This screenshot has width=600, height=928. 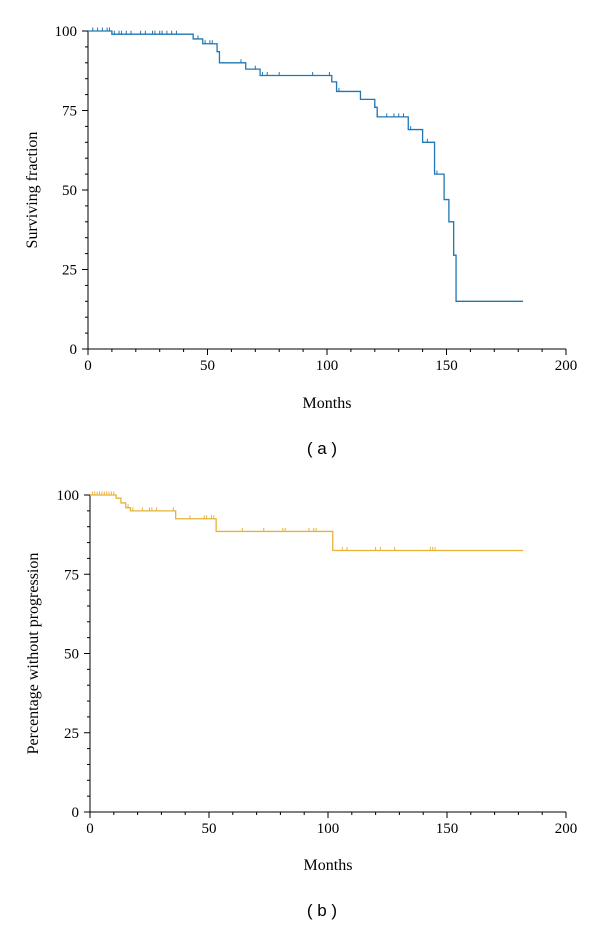 What do you see at coordinates (32, 190) in the screenshot?
I see `panel-a-y-axis-label: Surviving fraction` at bounding box center [32, 190].